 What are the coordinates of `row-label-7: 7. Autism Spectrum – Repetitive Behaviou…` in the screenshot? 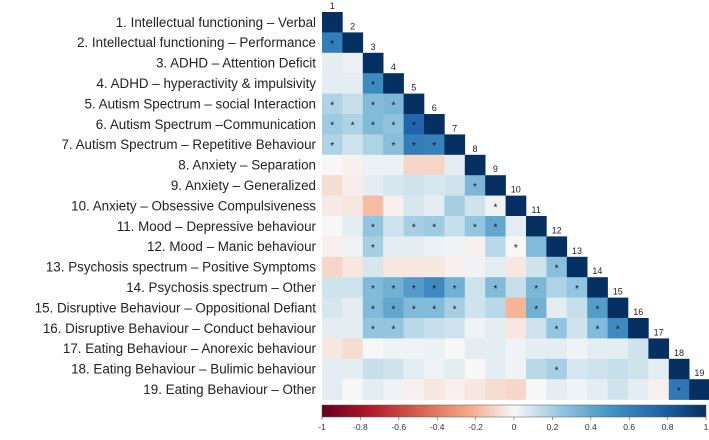 It's located at (188, 144).